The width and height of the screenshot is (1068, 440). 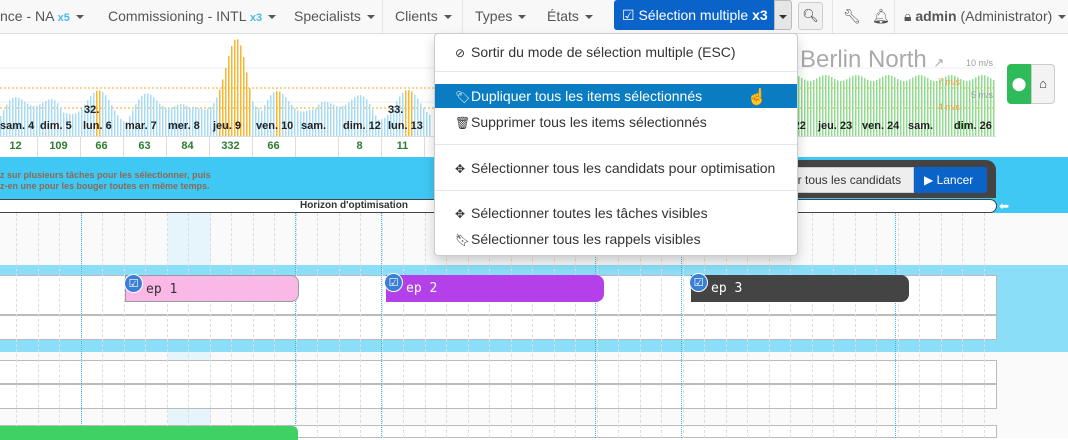 I want to click on day-label: dim. 26, so click(x=973, y=126).